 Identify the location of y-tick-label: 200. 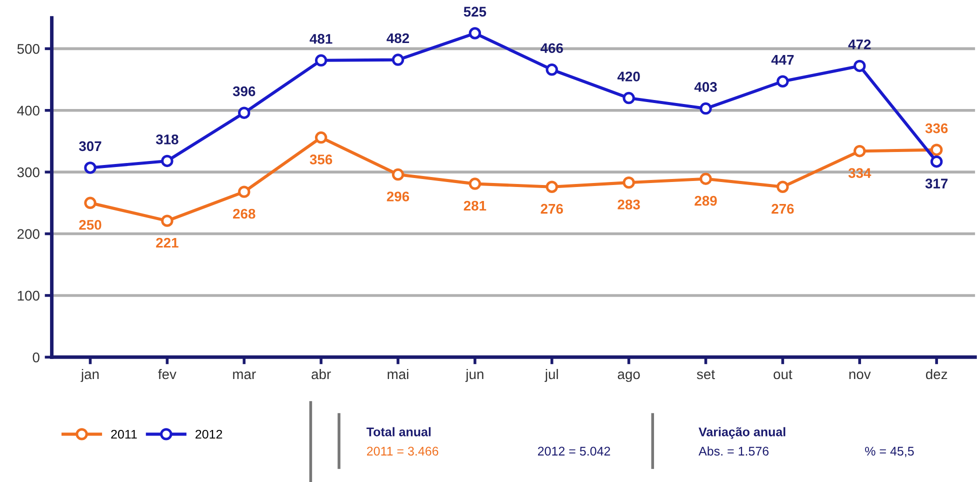
(29, 234).